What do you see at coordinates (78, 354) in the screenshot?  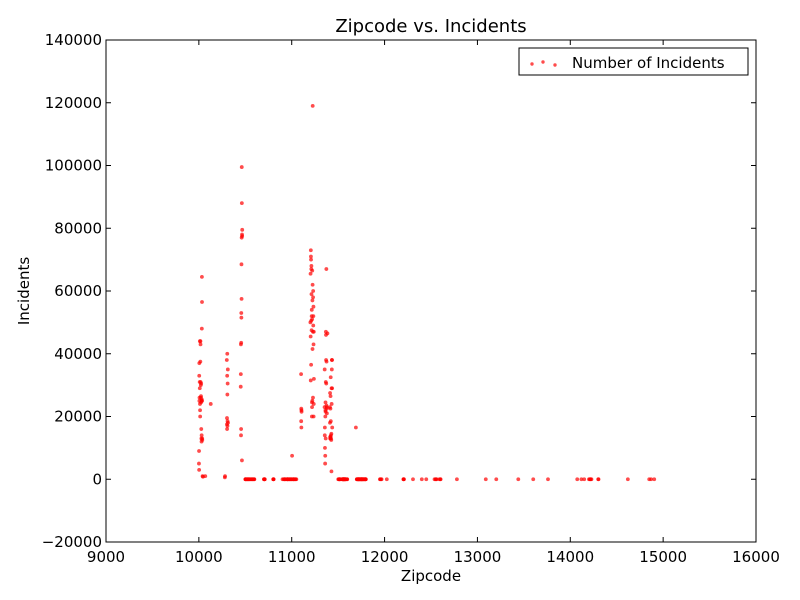 I see `y-tick-label: 40000` at bounding box center [78, 354].